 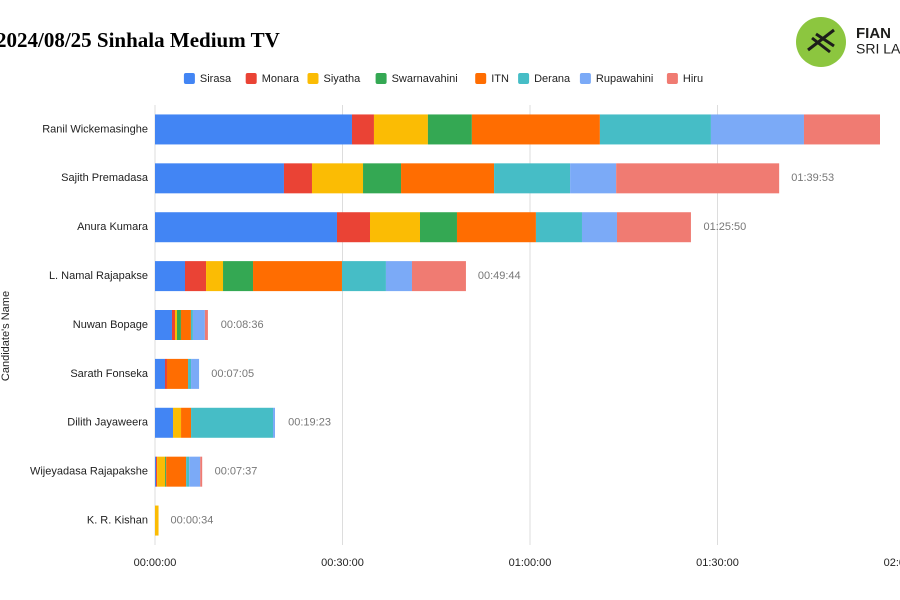 I want to click on legend-label: Sirasa, so click(x=216, y=79).